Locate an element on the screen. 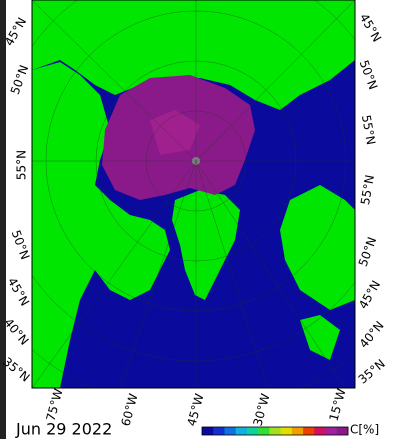 This screenshot has height=439, width=407. lon-label: 60°W is located at coordinates (129, 410).